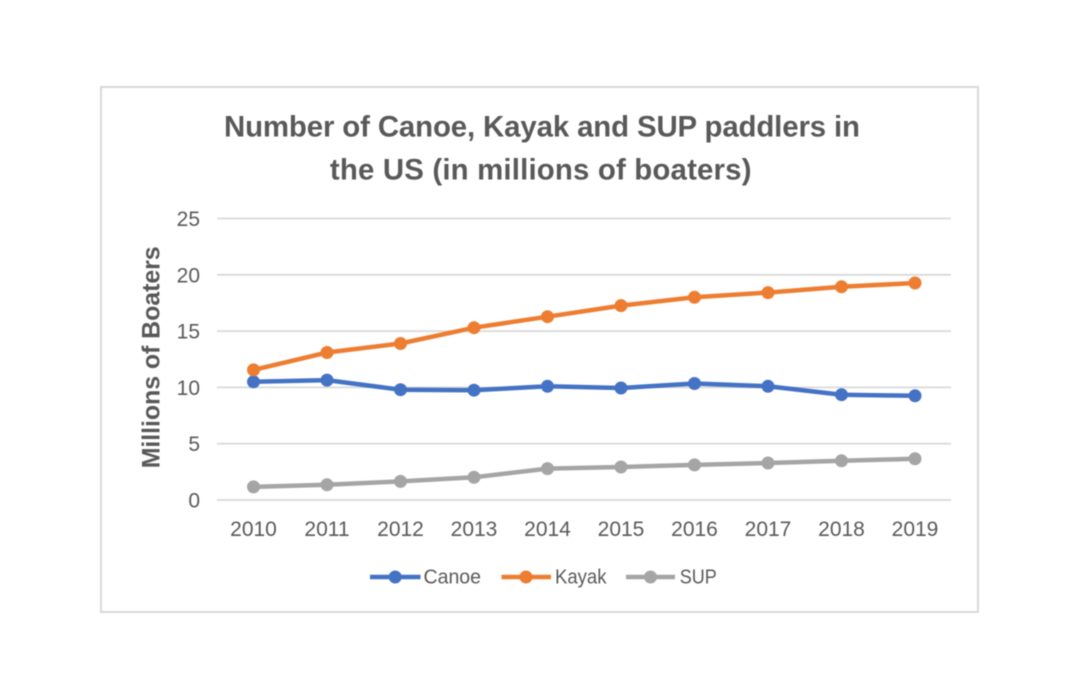 The width and height of the screenshot is (1080, 700). Describe the element at coordinates (694, 529) in the screenshot. I see `svg-text: 2016` at that location.